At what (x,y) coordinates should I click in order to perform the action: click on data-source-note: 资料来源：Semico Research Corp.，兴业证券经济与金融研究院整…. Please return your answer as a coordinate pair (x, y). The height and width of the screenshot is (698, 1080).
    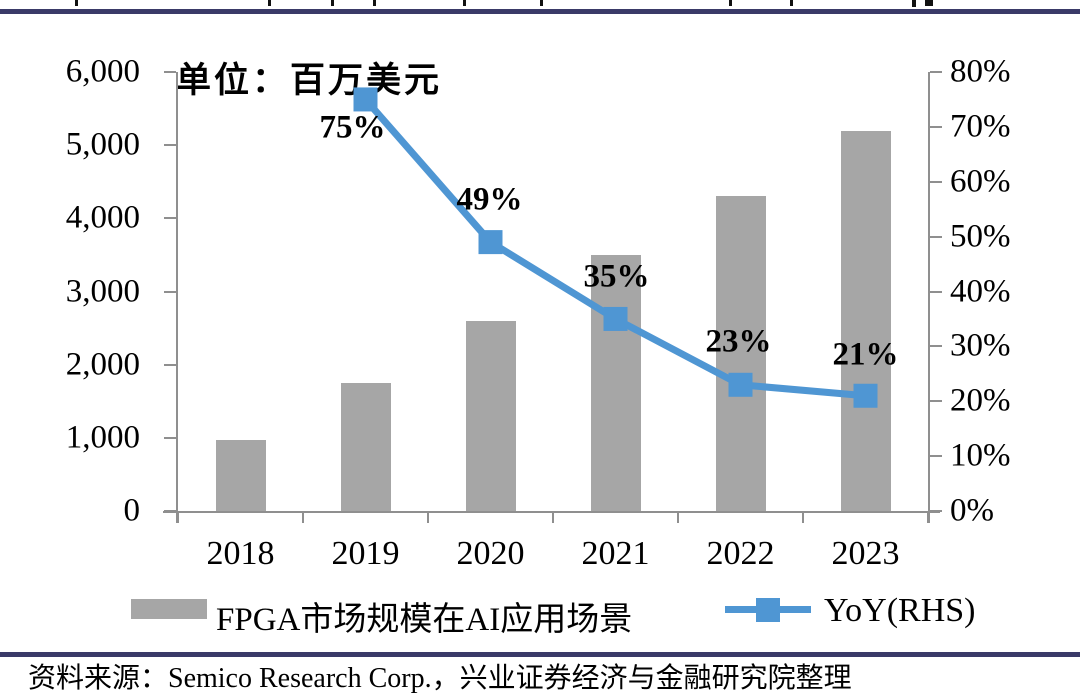
    Looking at the image, I should click on (440, 678).